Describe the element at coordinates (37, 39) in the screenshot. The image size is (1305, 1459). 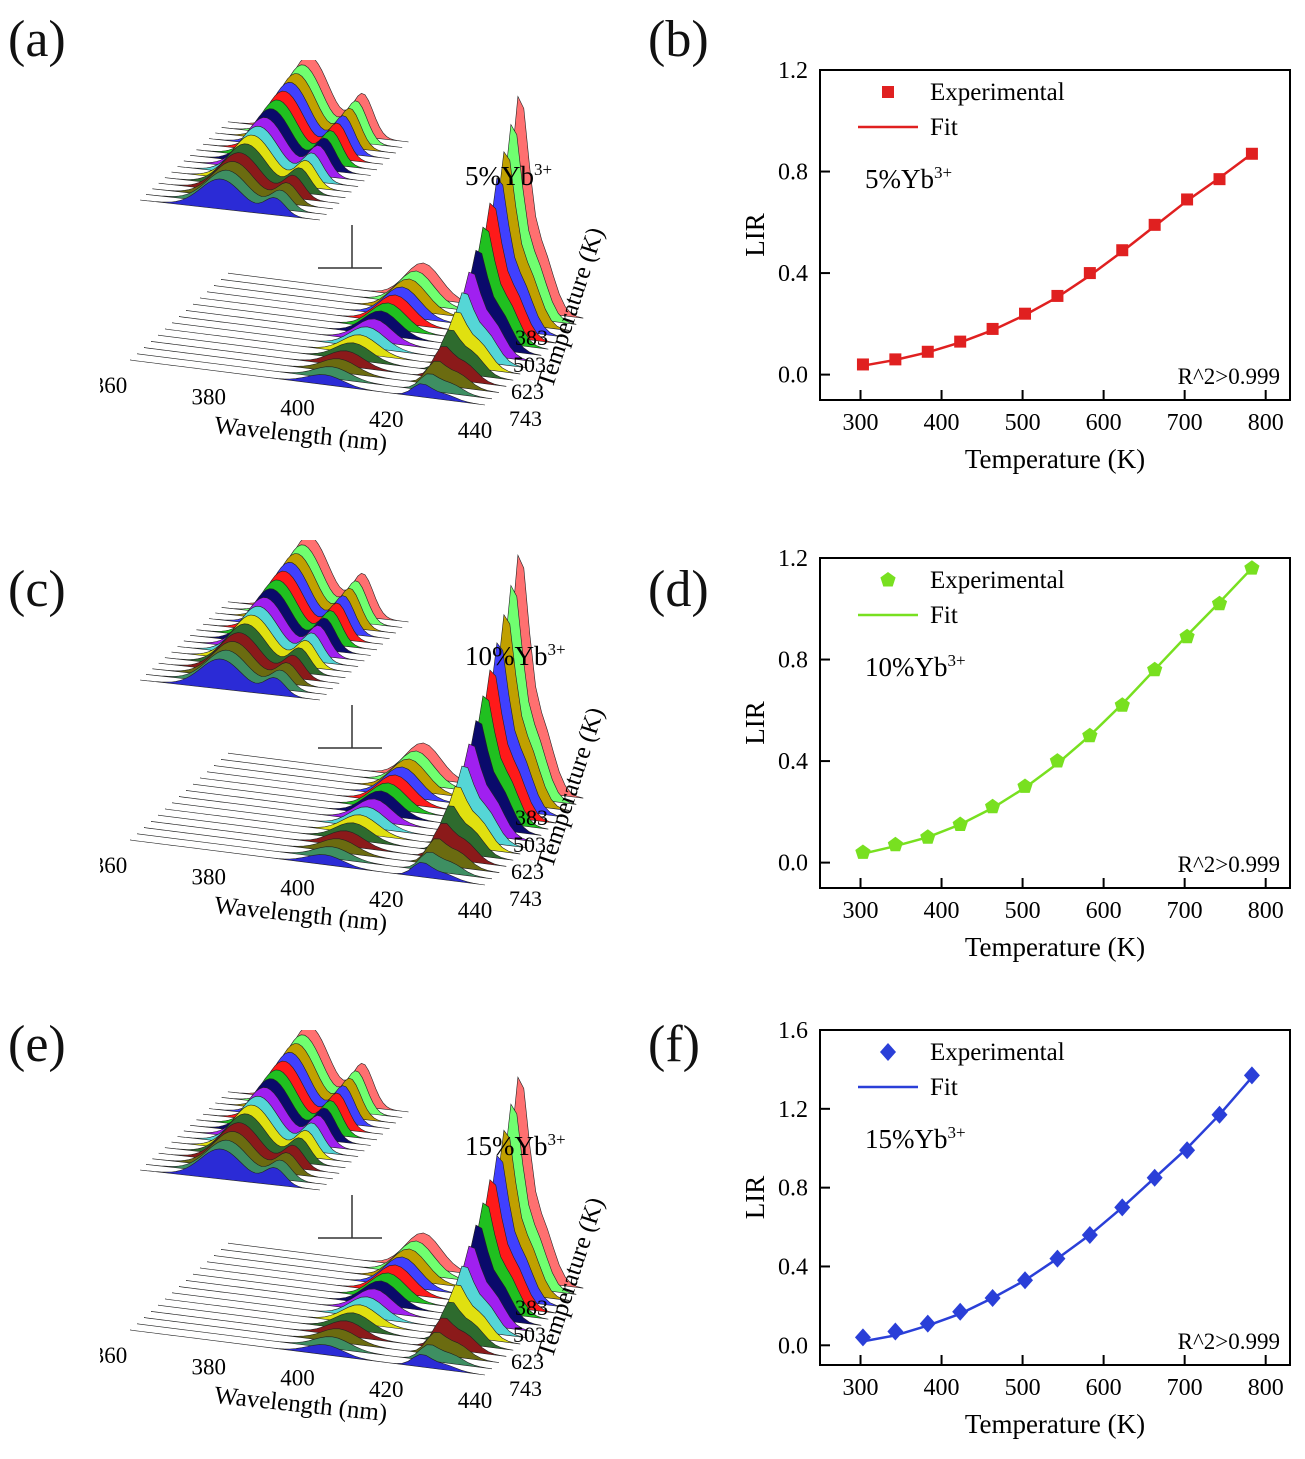
I see `panel-label-a: (a)` at that location.